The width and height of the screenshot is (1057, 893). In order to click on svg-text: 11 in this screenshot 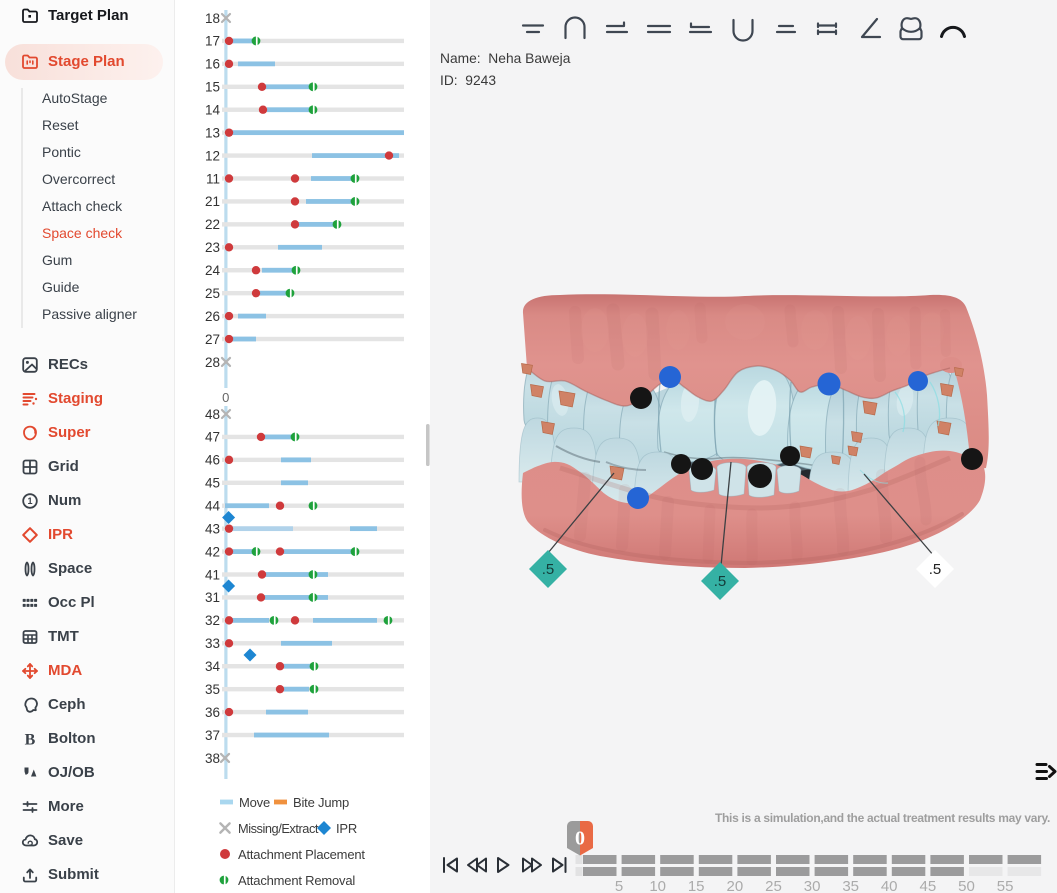, I will do `click(213, 178)`.